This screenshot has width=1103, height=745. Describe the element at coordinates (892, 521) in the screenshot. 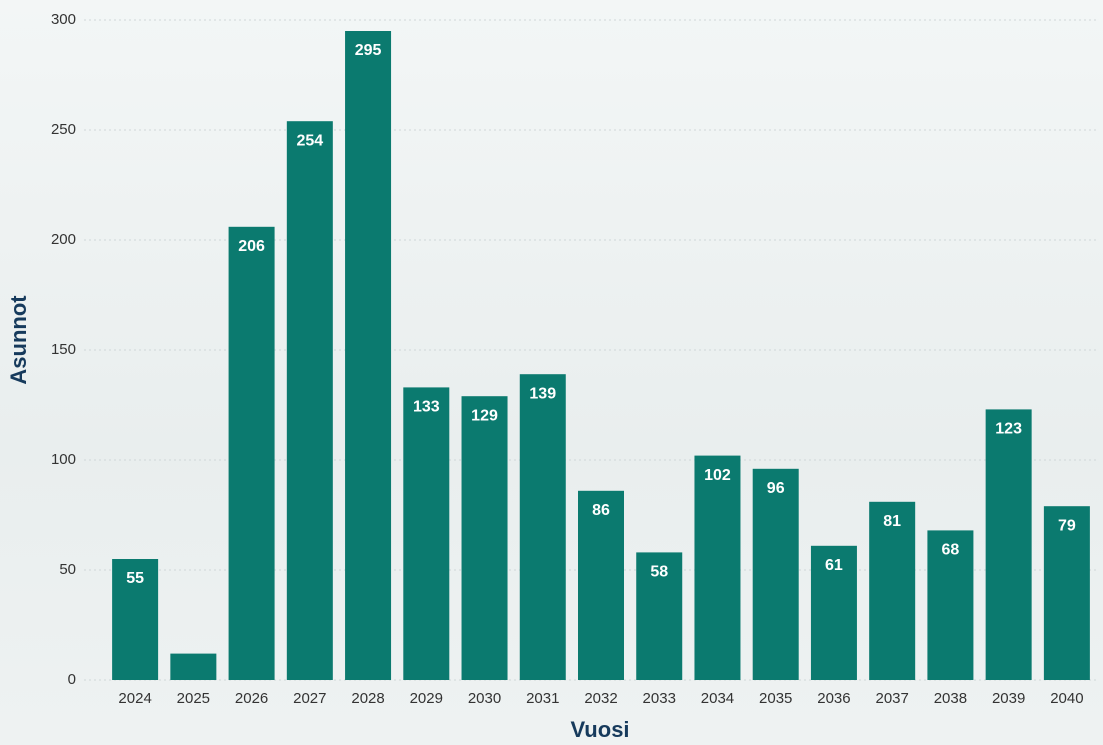

I see `value-label: 81` at that location.